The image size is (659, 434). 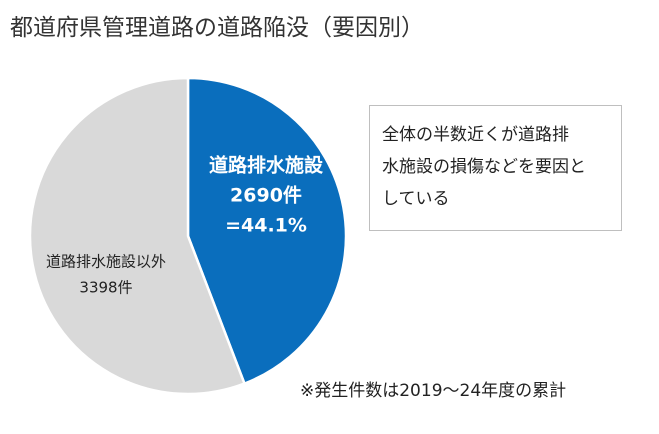 I want to click on annotation-line-3: している, so click(x=416, y=199).